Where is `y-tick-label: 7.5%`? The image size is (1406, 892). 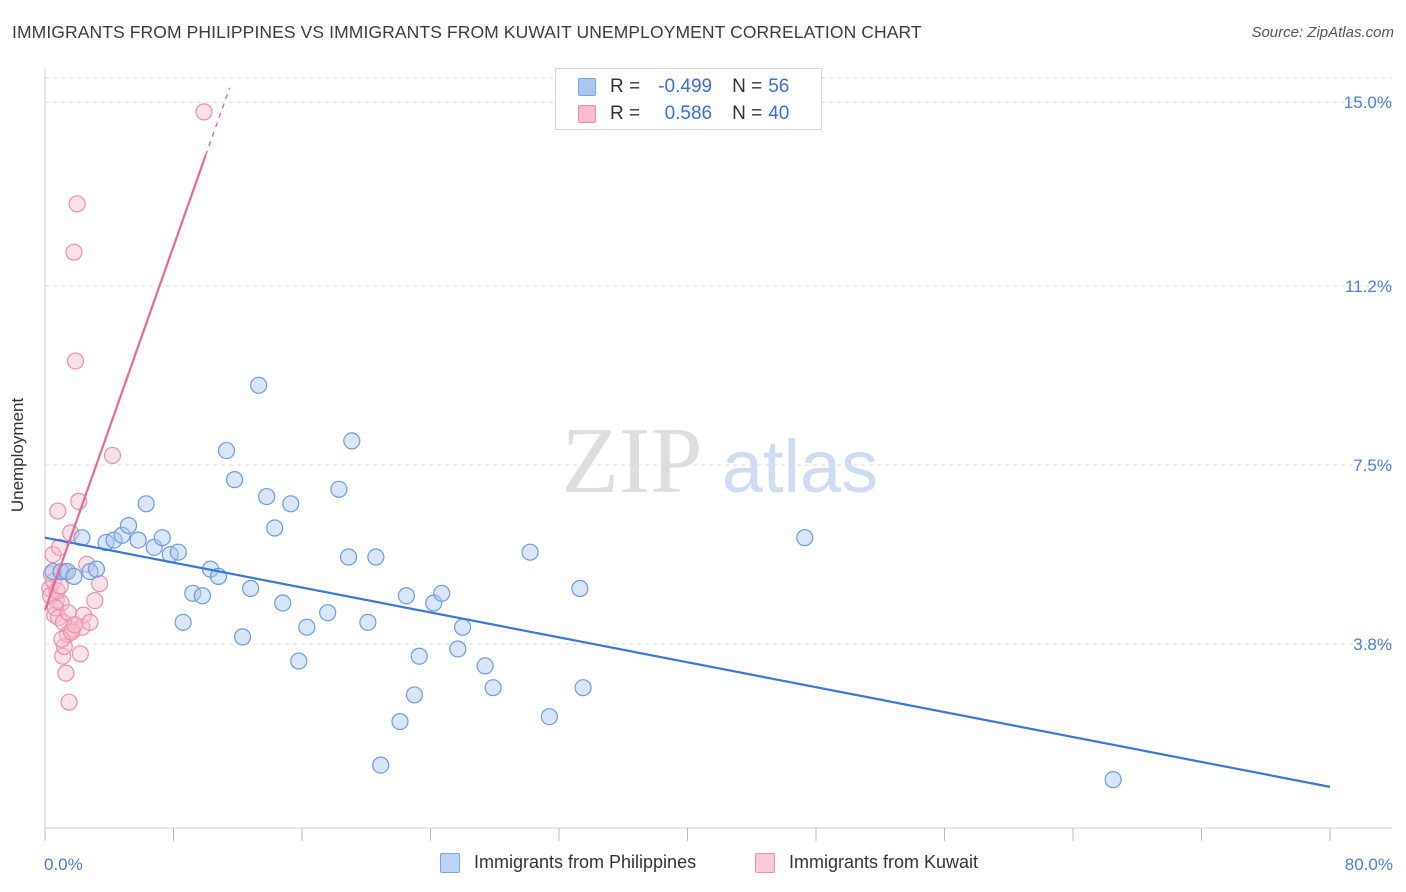
y-tick-label: 7.5% is located at coordinates (1372, 465).